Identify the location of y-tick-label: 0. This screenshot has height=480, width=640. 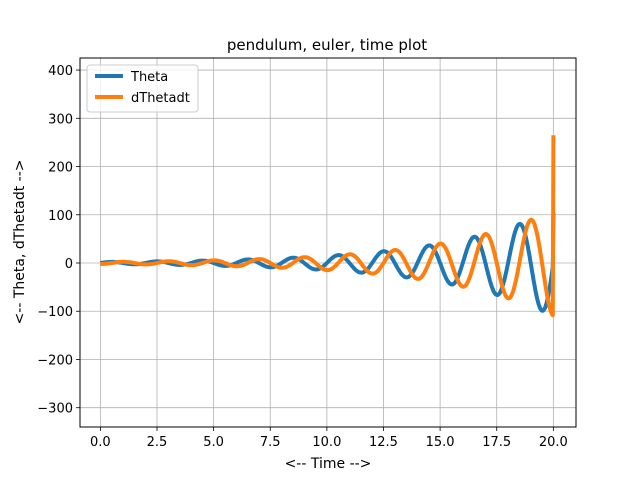
(69, 264).